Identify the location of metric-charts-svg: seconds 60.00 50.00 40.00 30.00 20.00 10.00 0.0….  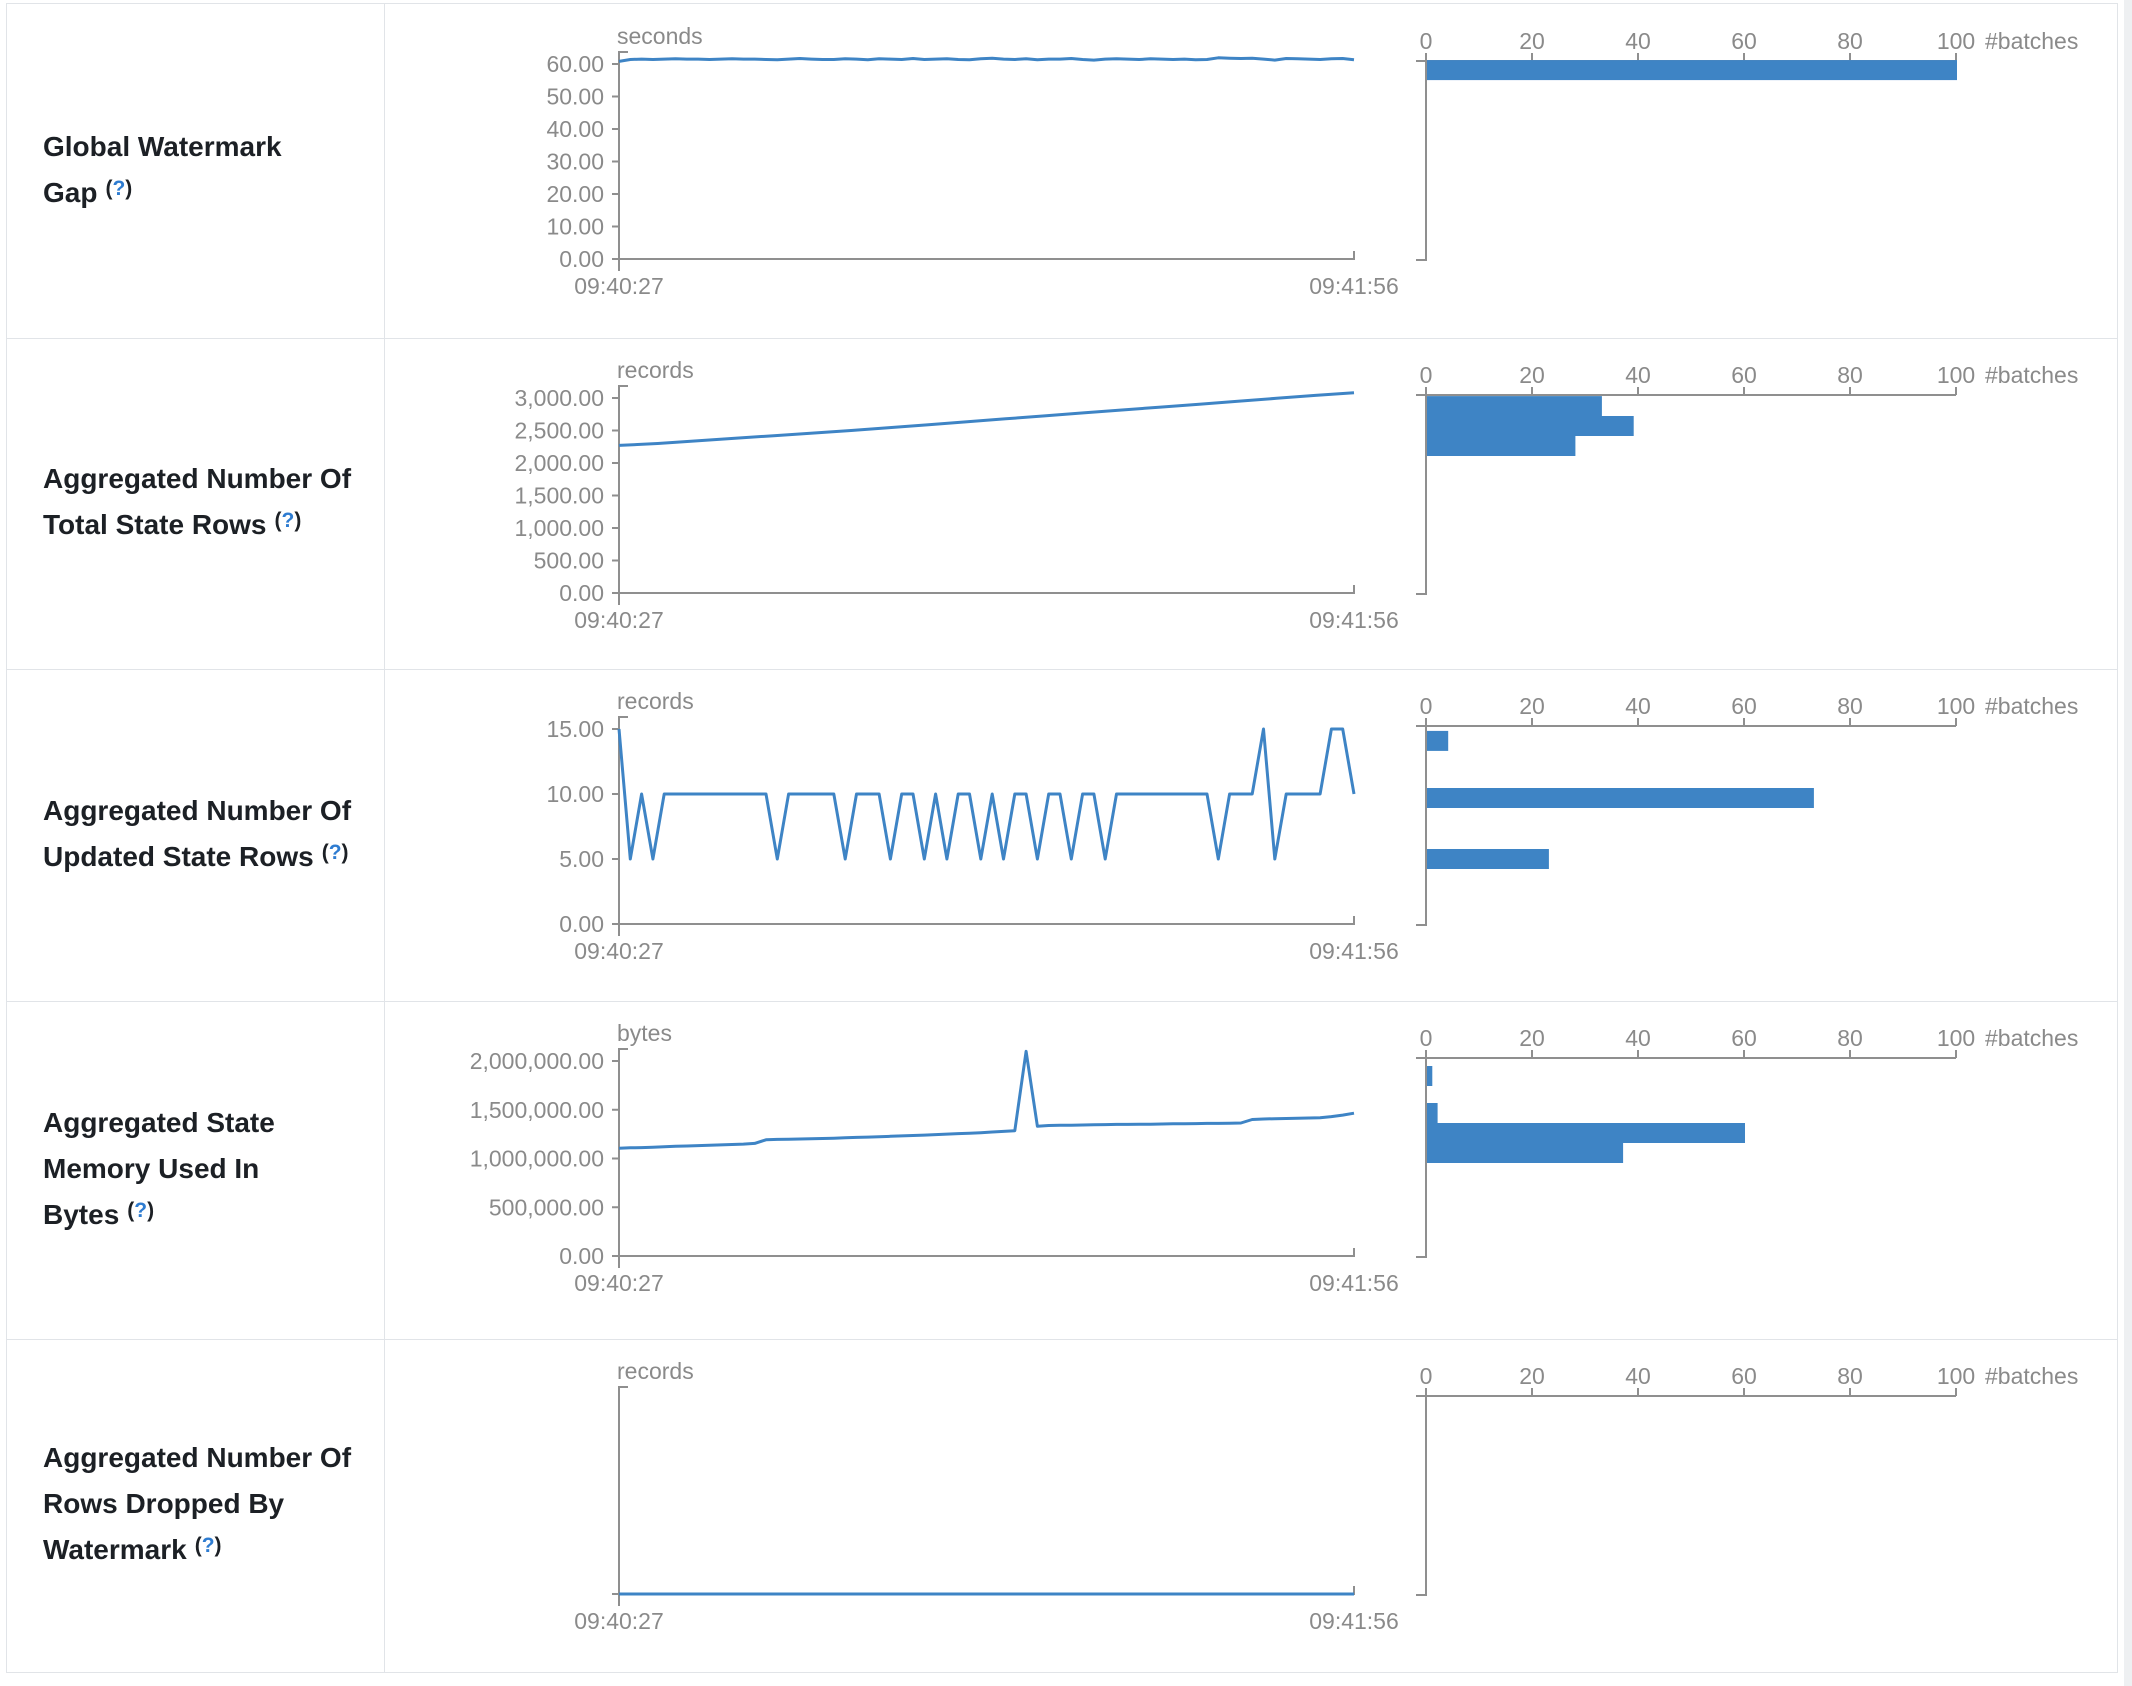
(1312, 161).